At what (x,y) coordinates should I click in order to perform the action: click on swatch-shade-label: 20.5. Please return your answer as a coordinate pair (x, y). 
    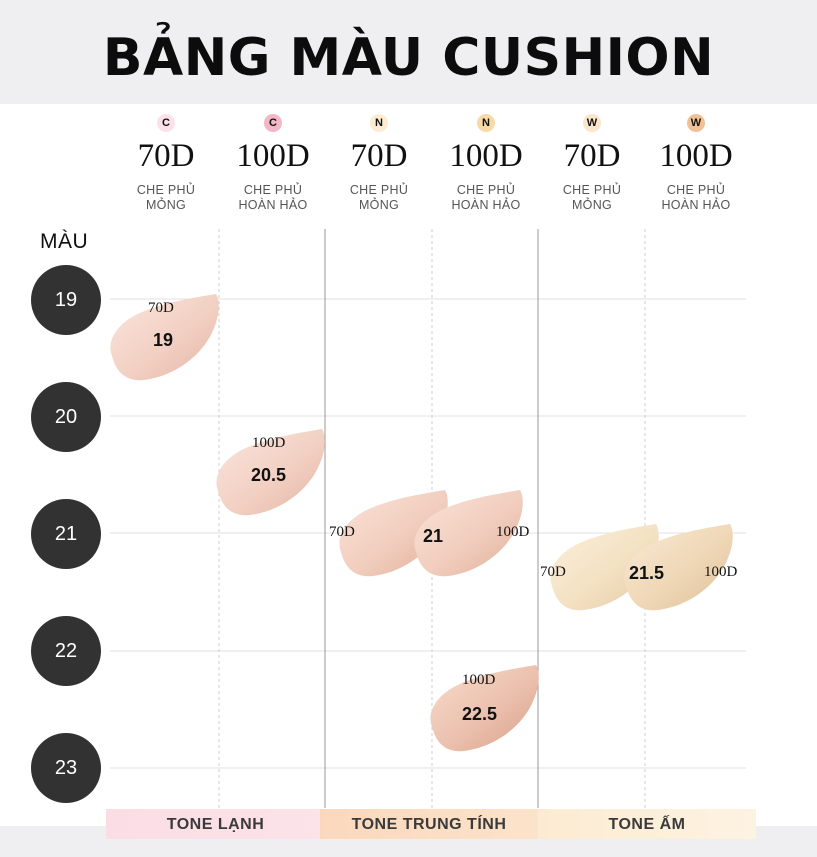
    Looking at the image, I should click on (269, 475).